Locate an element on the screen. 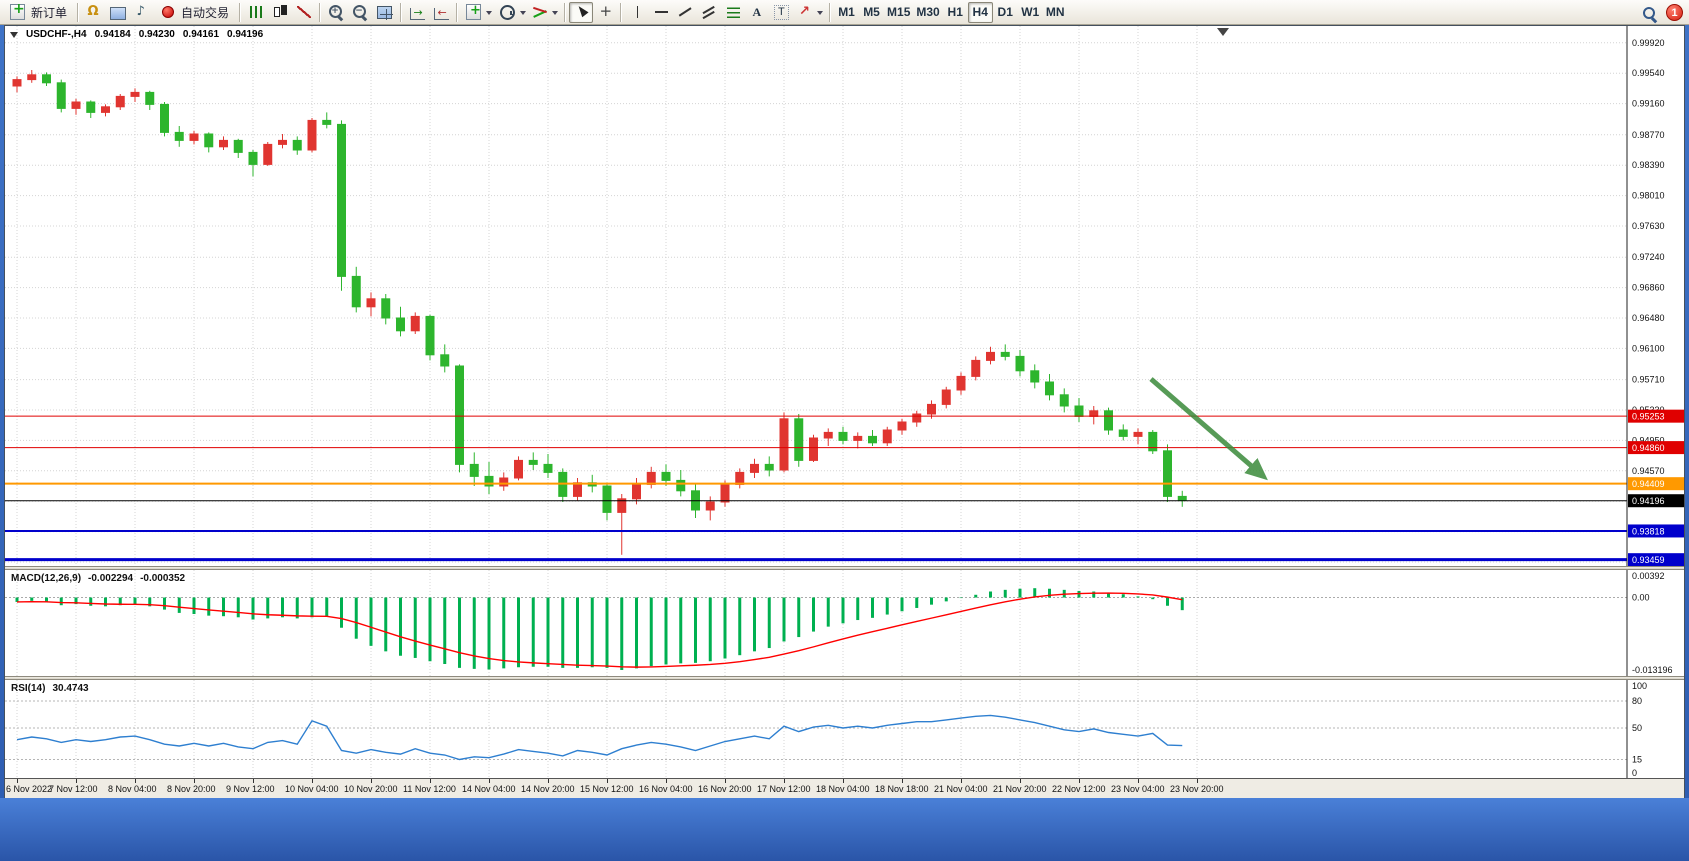 Image resolution: width=1689 pixels, height=861 pixels. bars-icon is located at coordinates (256, 12).